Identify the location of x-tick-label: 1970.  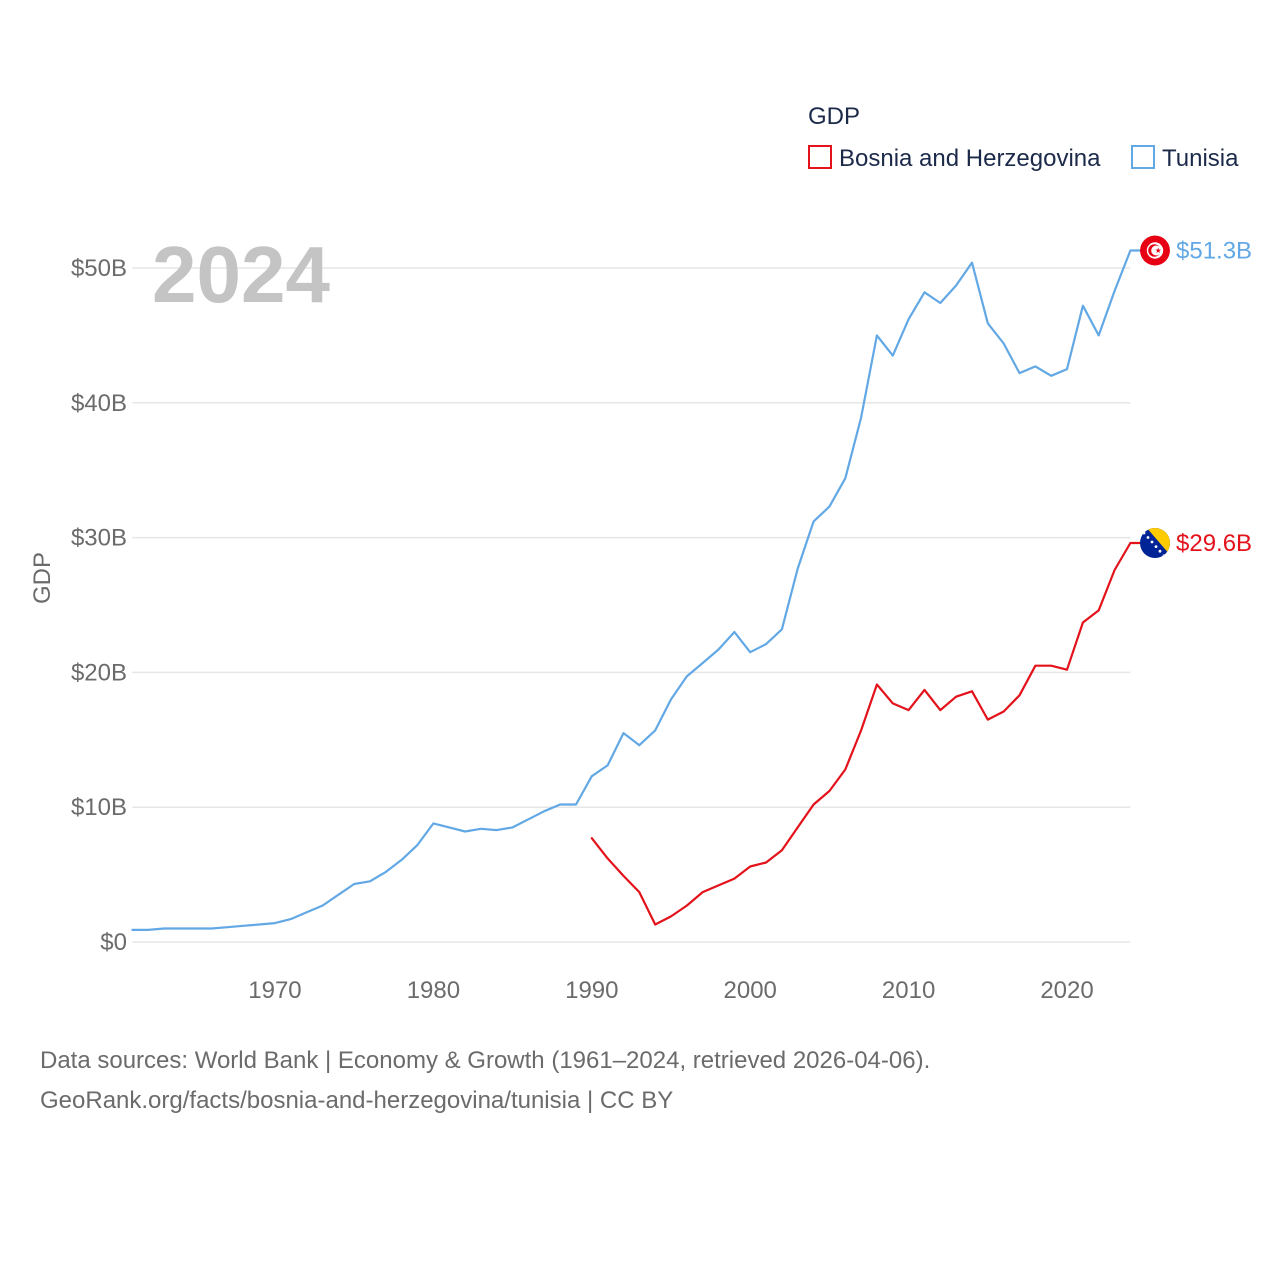
(274, 990).